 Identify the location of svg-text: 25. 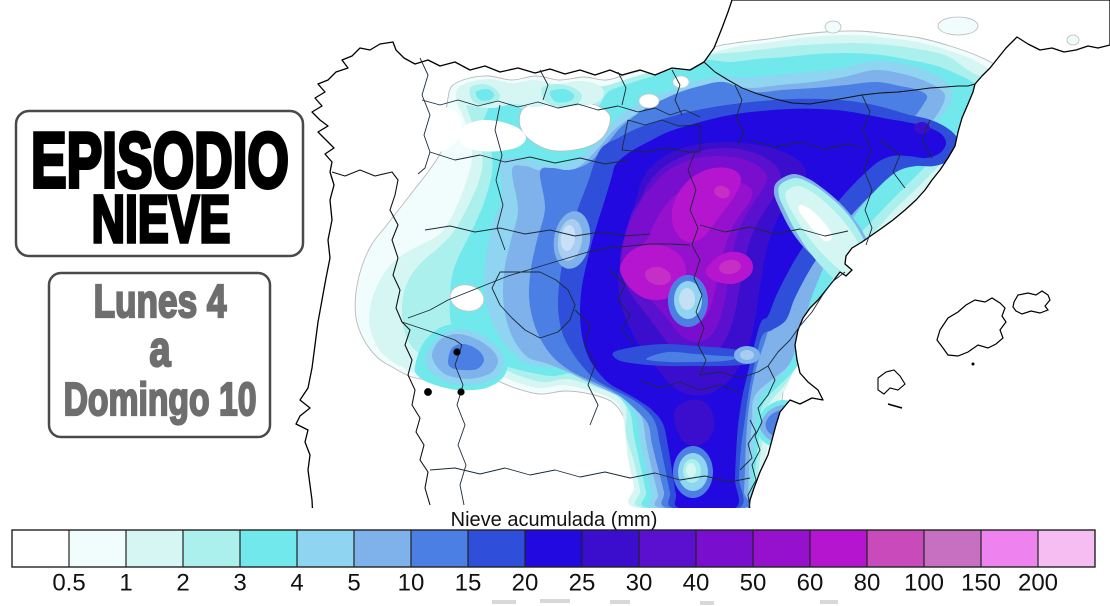
(582, 583).